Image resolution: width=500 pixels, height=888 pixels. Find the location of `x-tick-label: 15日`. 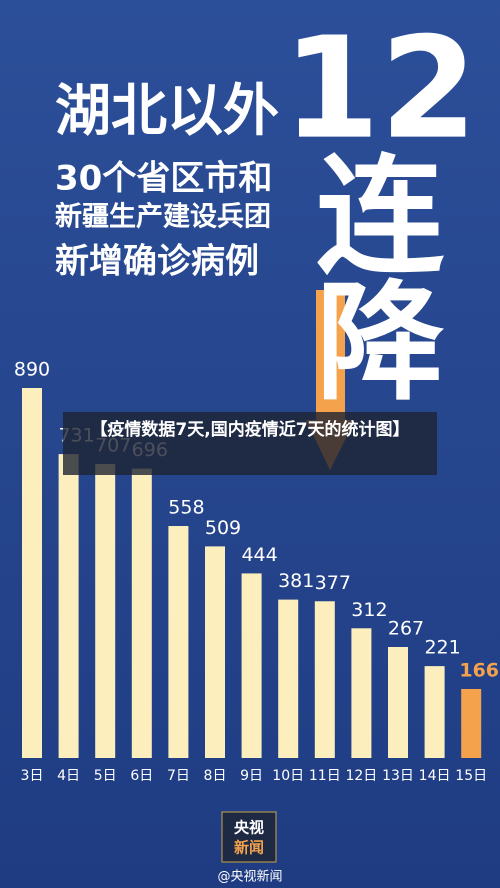

x-tick-label: 15日 is located at coordinates (471, 776).